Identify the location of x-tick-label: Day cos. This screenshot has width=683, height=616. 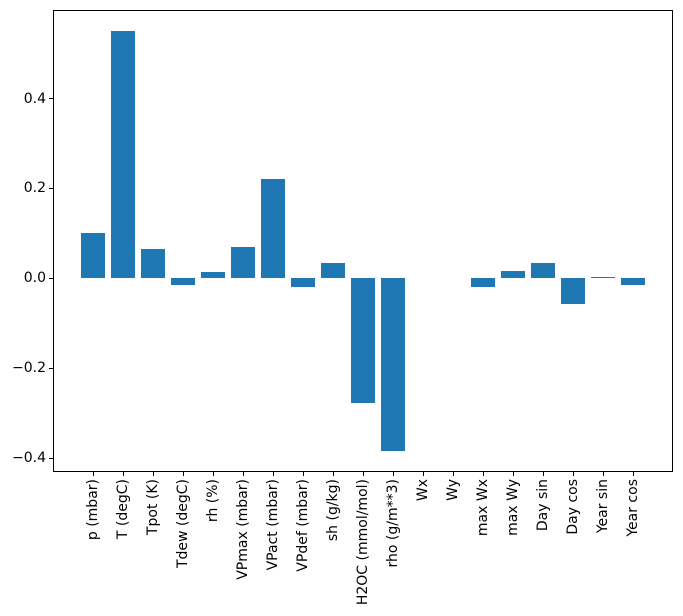
(573, 507).